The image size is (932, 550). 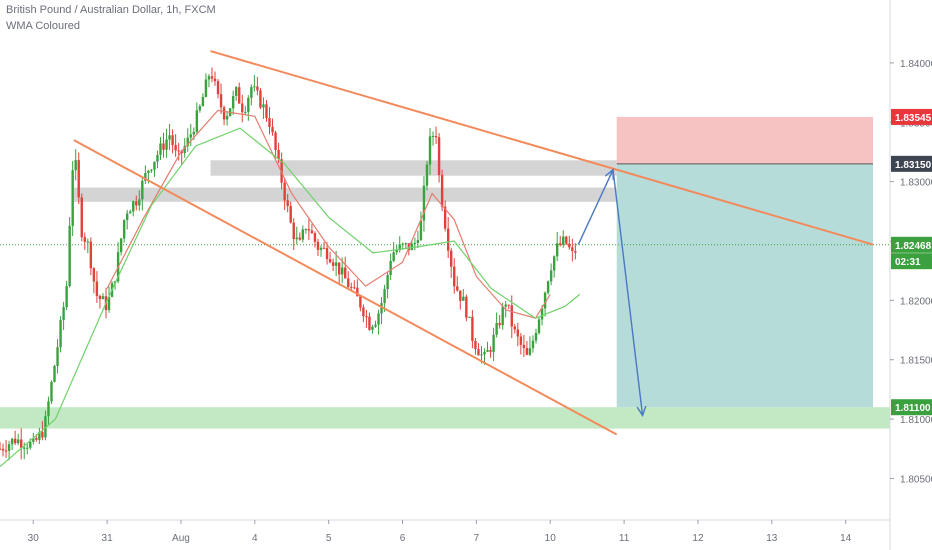 I want to click on price-badge-label-countdown: 02:31, so click(x=908, y=262).